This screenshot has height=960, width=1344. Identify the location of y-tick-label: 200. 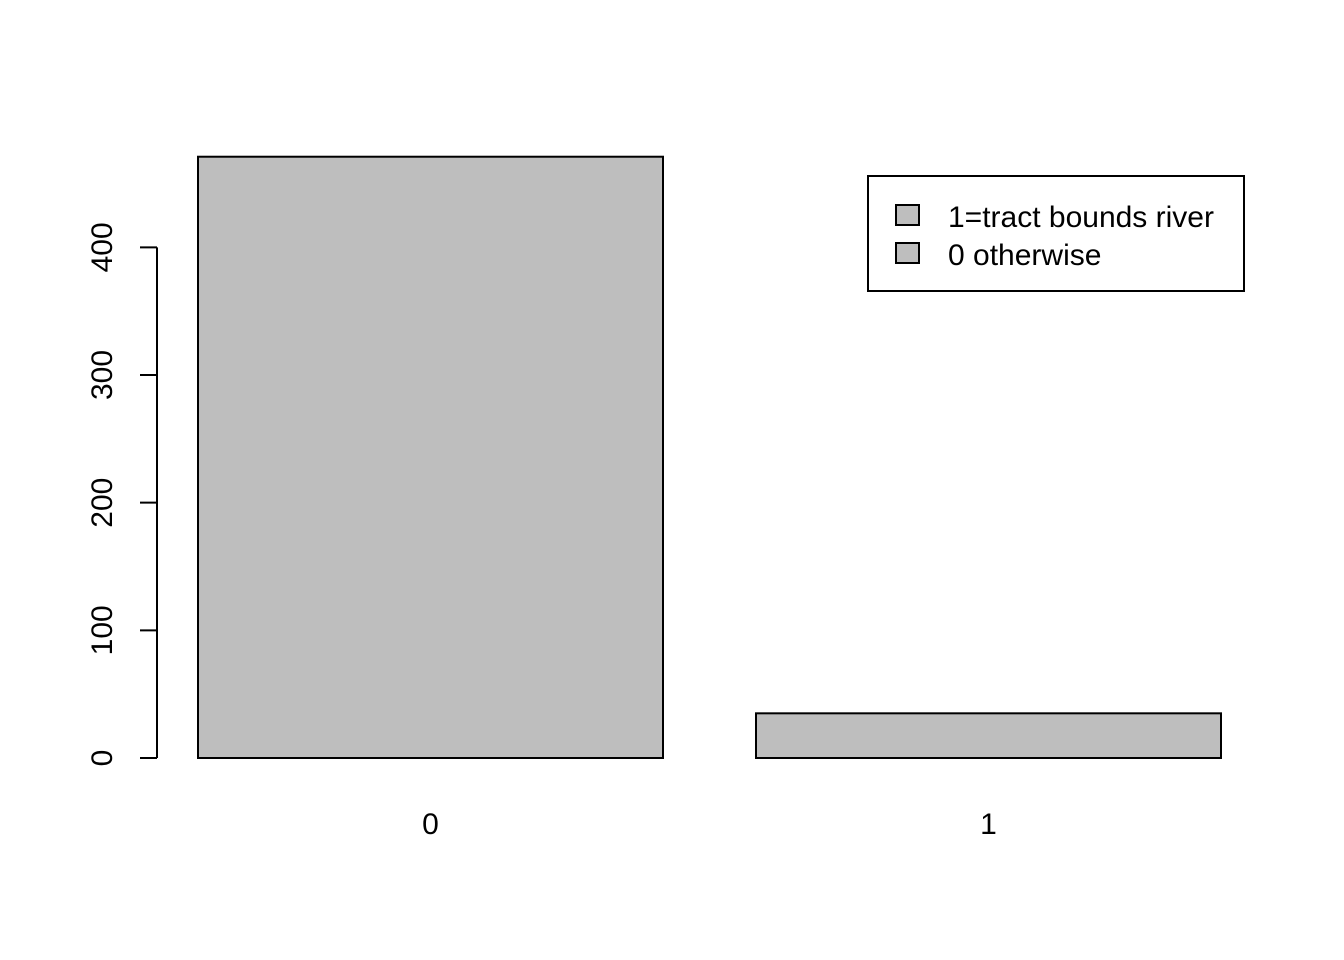
(102, 503).